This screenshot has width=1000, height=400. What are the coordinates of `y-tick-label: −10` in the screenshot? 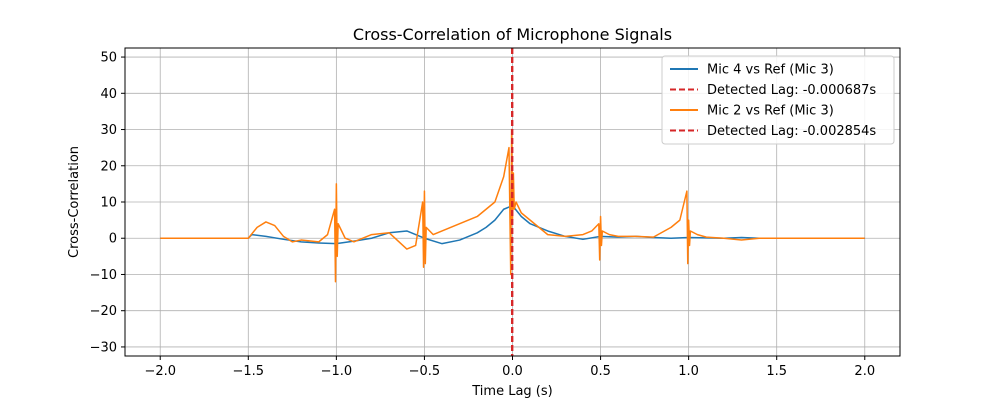 It's located at (103, 275).